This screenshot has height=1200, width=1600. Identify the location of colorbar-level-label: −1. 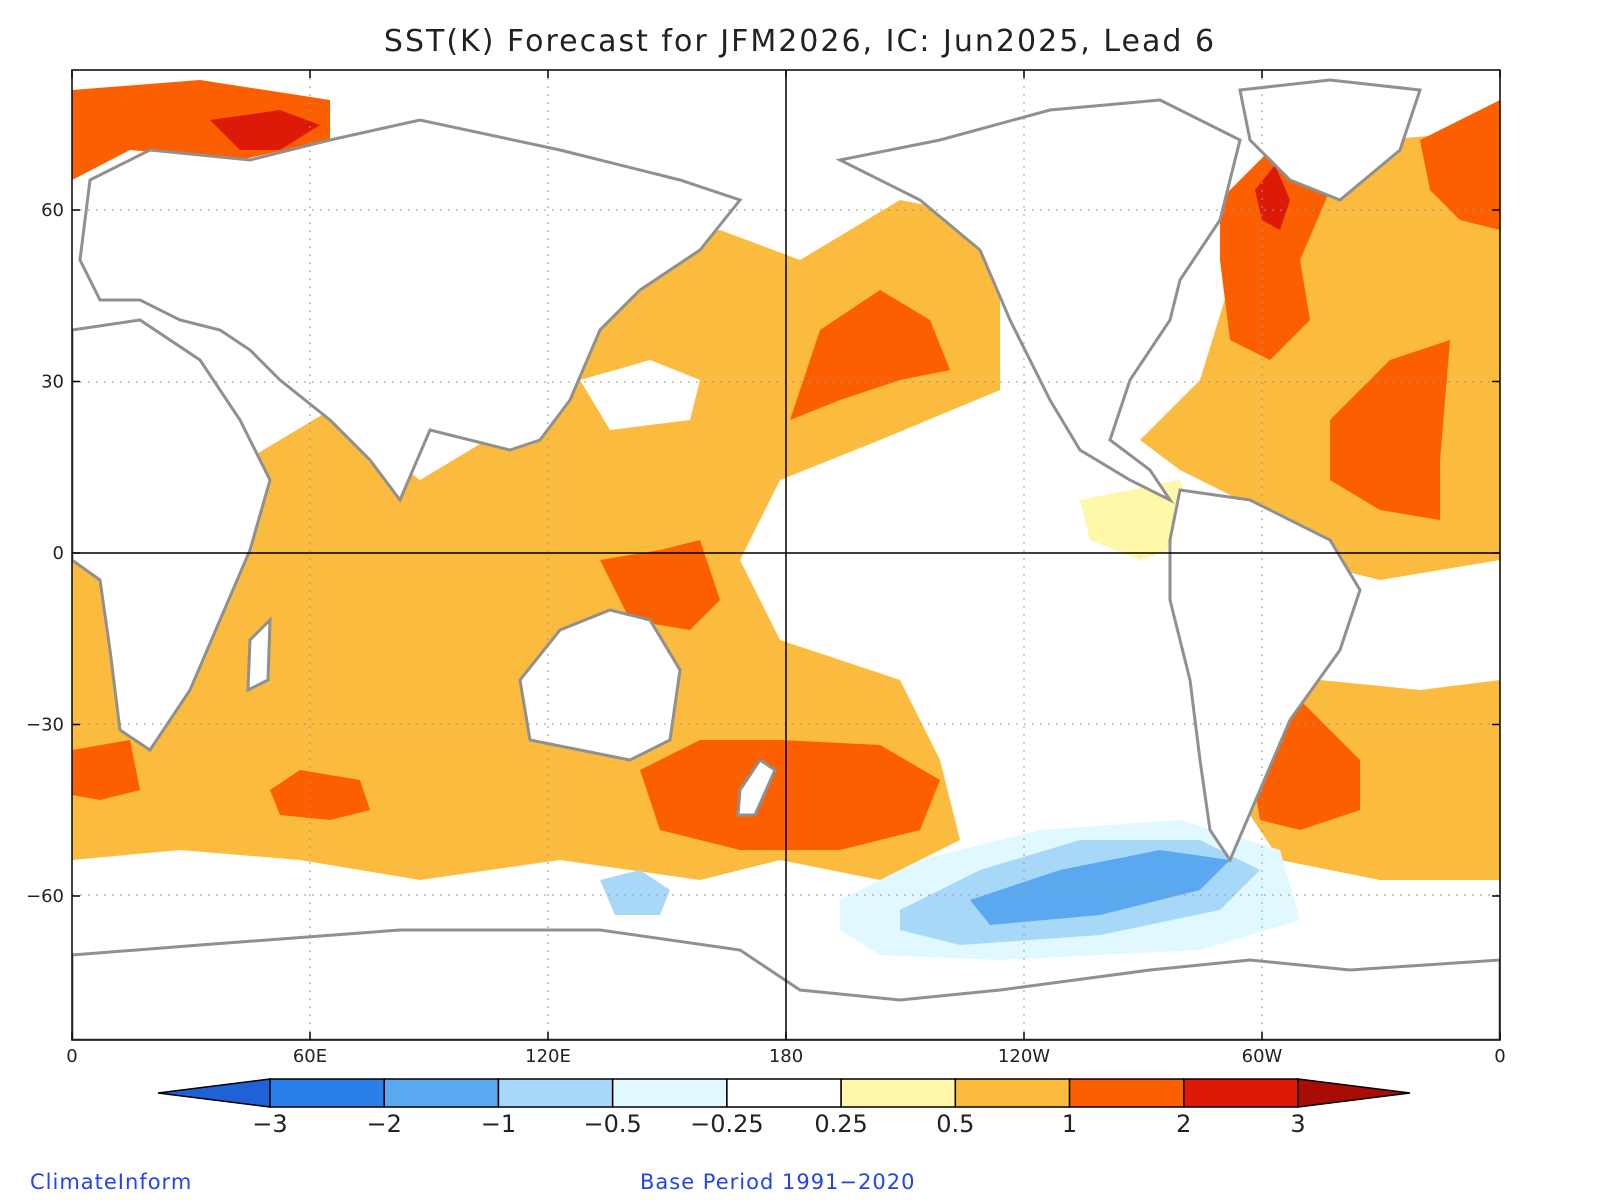
(498, 1124).